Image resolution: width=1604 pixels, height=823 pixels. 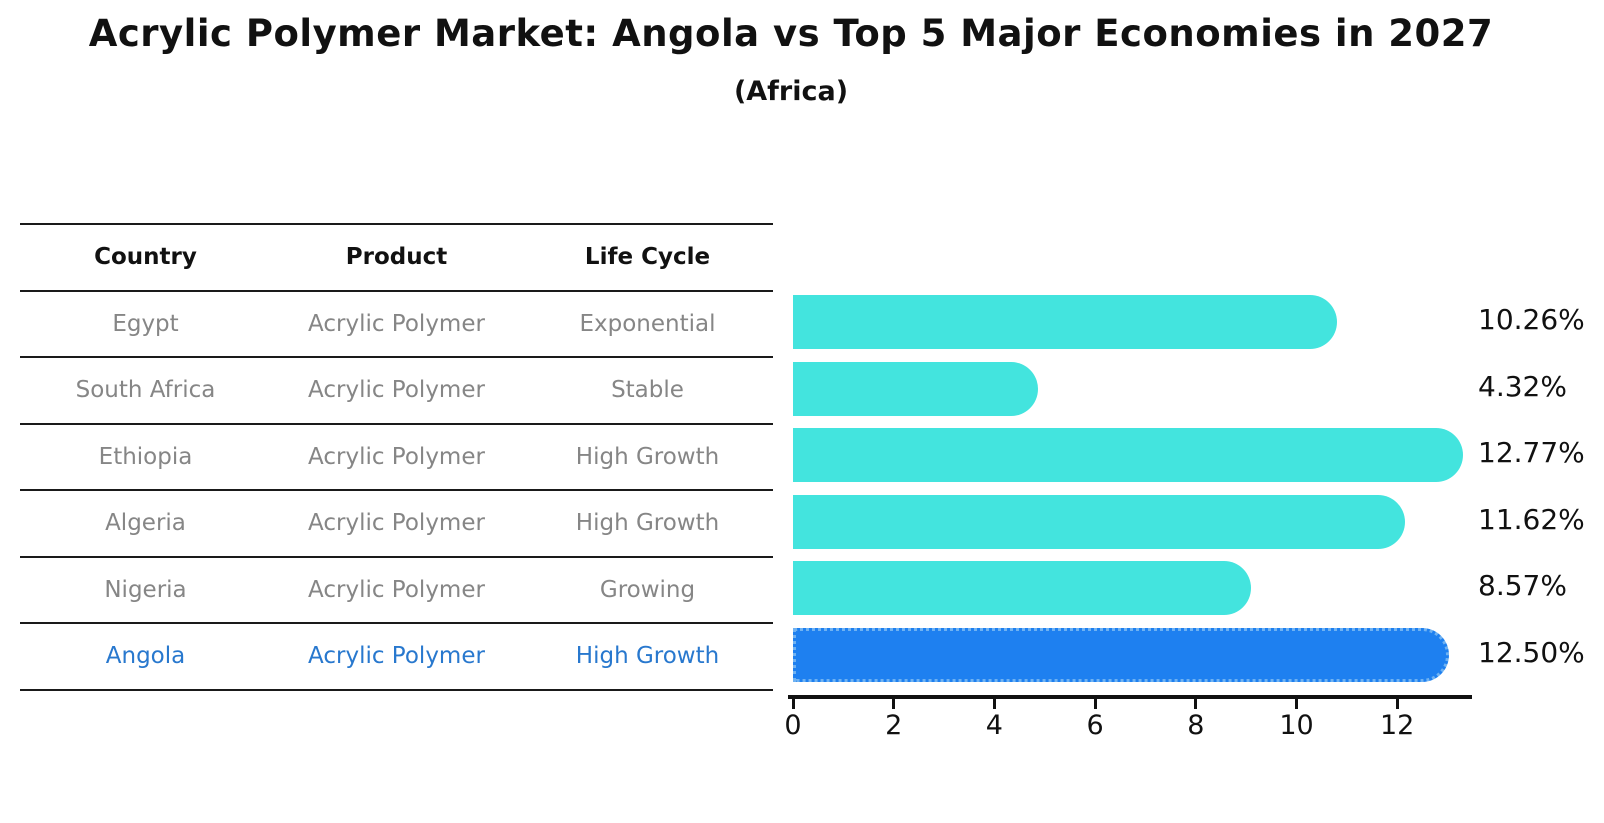 What do you see at coordinates (791, 91) in the screenshot?
I see `chart-subtitle: (Africa)` at bounding box center [791, 91].